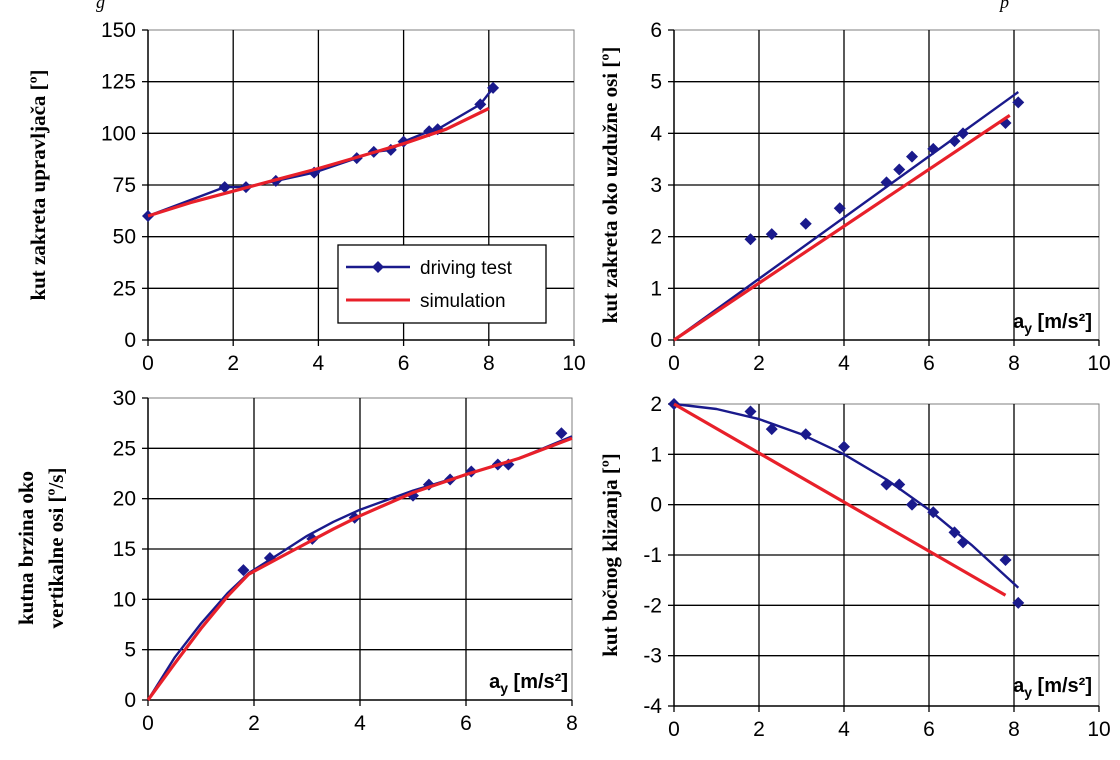  I want to click on y-tick-label: 6, so click(656, 30).